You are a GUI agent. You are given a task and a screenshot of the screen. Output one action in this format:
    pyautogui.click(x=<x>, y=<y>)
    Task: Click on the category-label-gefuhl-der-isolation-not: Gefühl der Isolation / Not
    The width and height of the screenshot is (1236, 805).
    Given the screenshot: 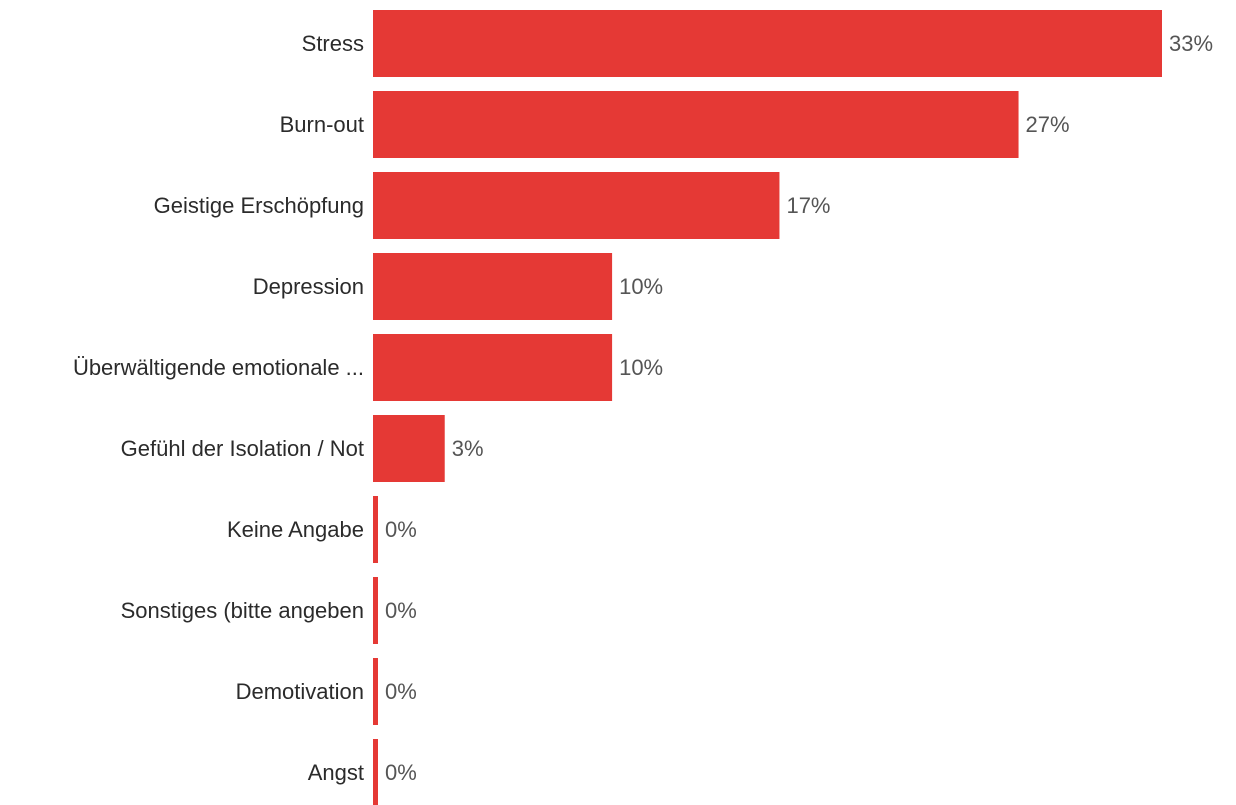 What is the action you would take?
    pyautogui.click(x=242, y=448)
    